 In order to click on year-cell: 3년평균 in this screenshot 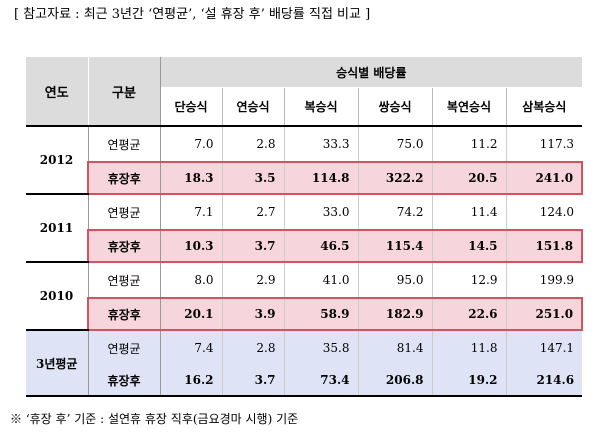, I will do `click(57, 363)`.